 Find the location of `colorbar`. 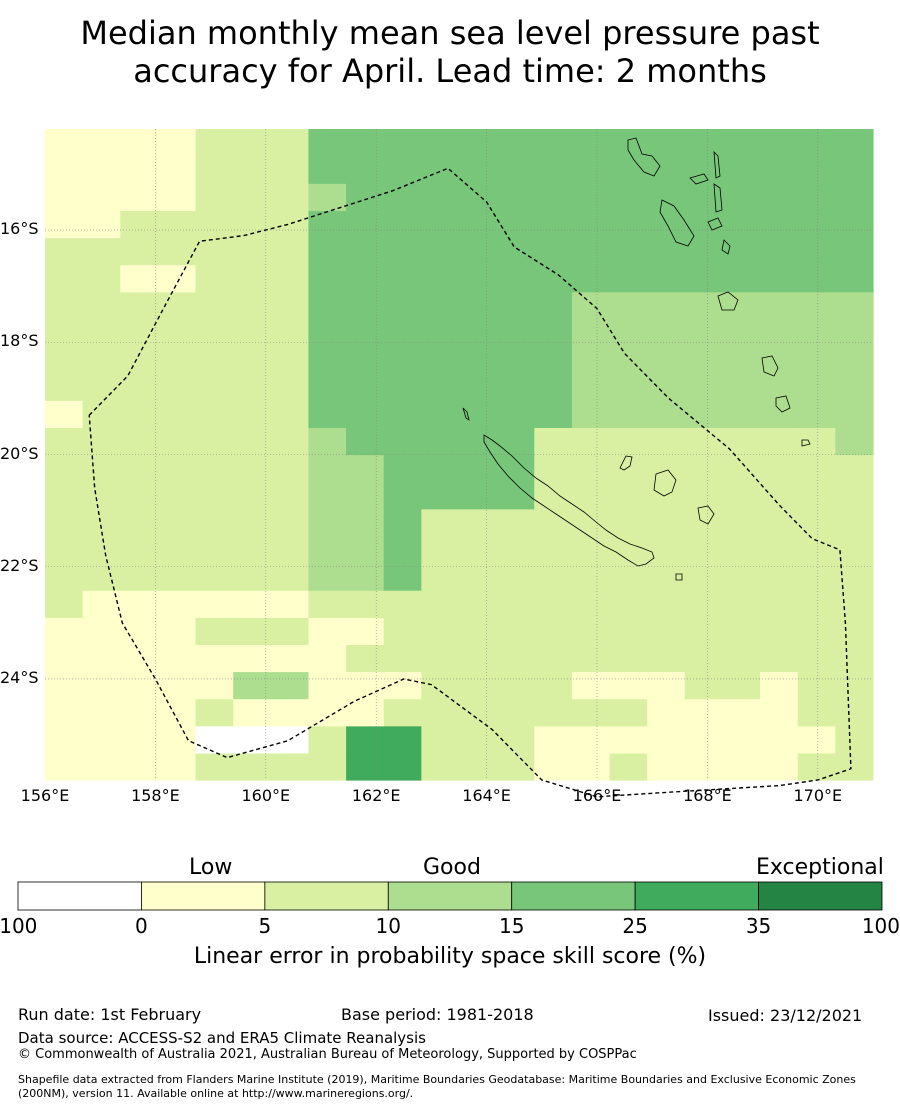

colorbar is located at coordinates (450, 896).